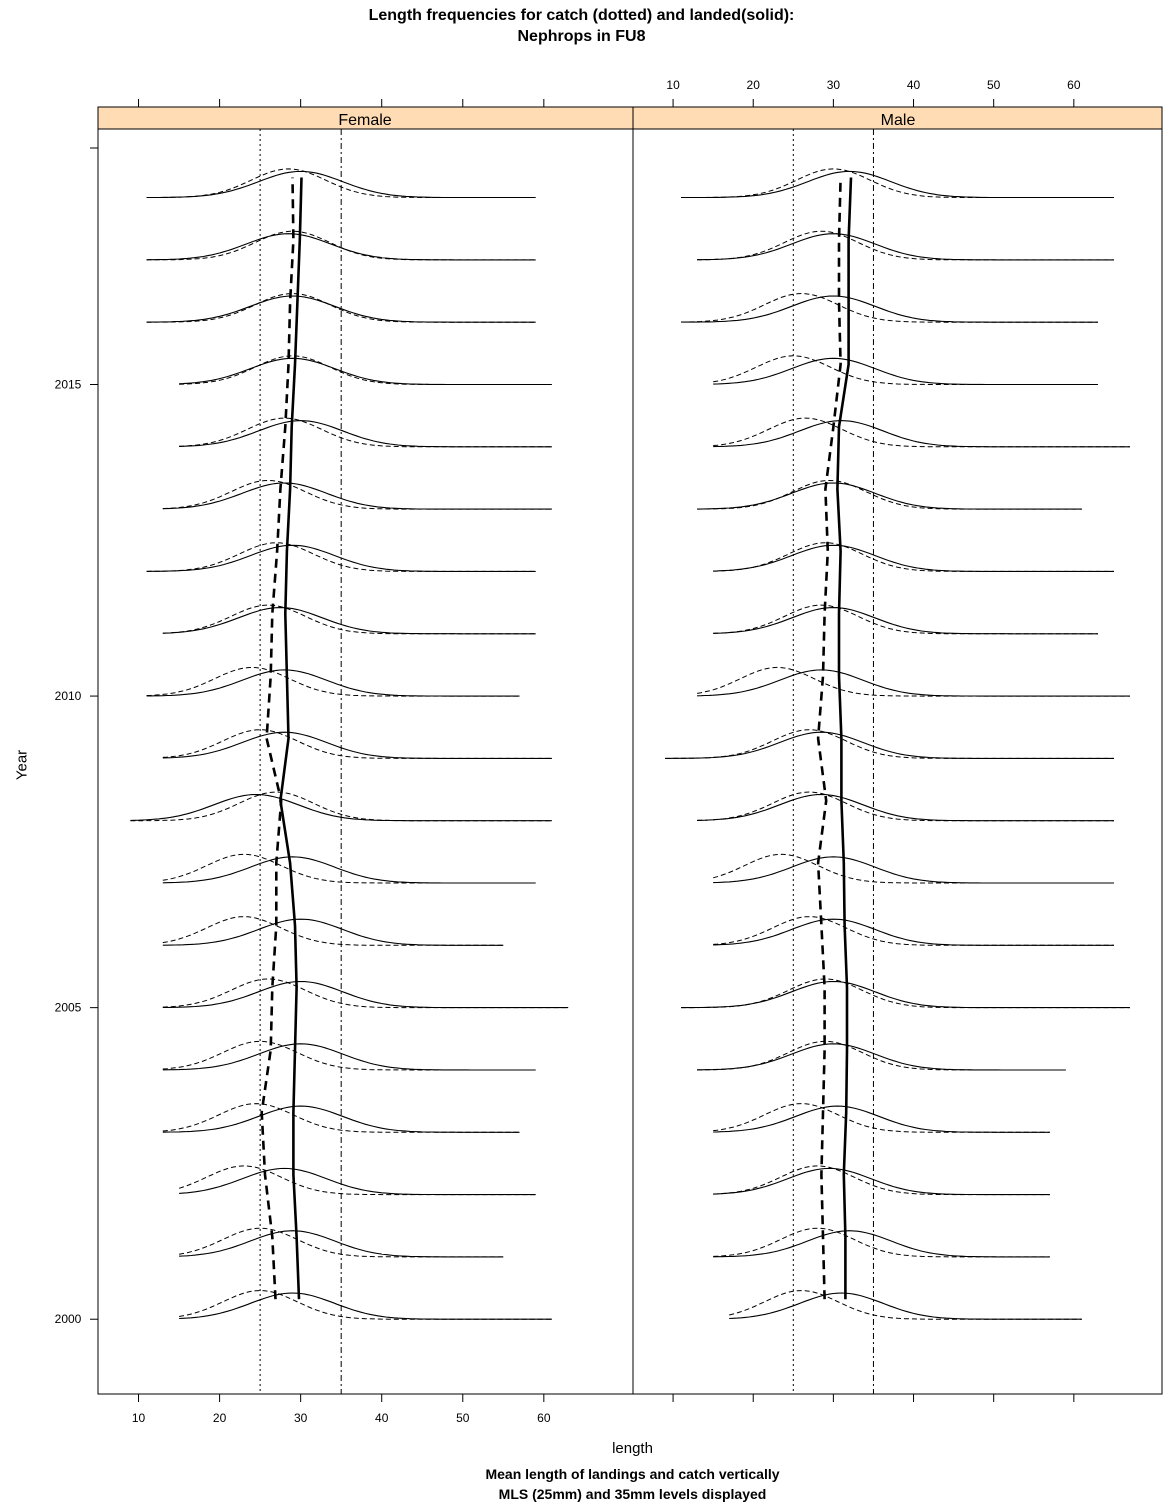 Image resolution: width=1163 pixels, height=1510 pixels. I want to click on y-tick-label: 2015, so click(68, 384).